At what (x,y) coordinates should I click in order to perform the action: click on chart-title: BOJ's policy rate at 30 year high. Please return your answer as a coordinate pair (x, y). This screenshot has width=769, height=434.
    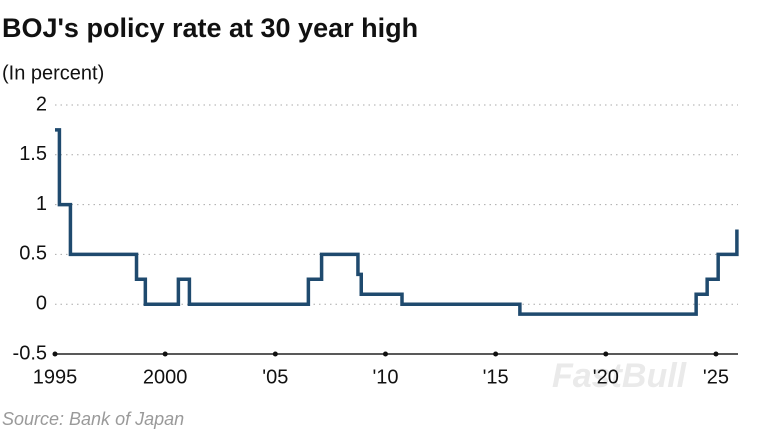
    Looking at the image, I should click on (210, 28).